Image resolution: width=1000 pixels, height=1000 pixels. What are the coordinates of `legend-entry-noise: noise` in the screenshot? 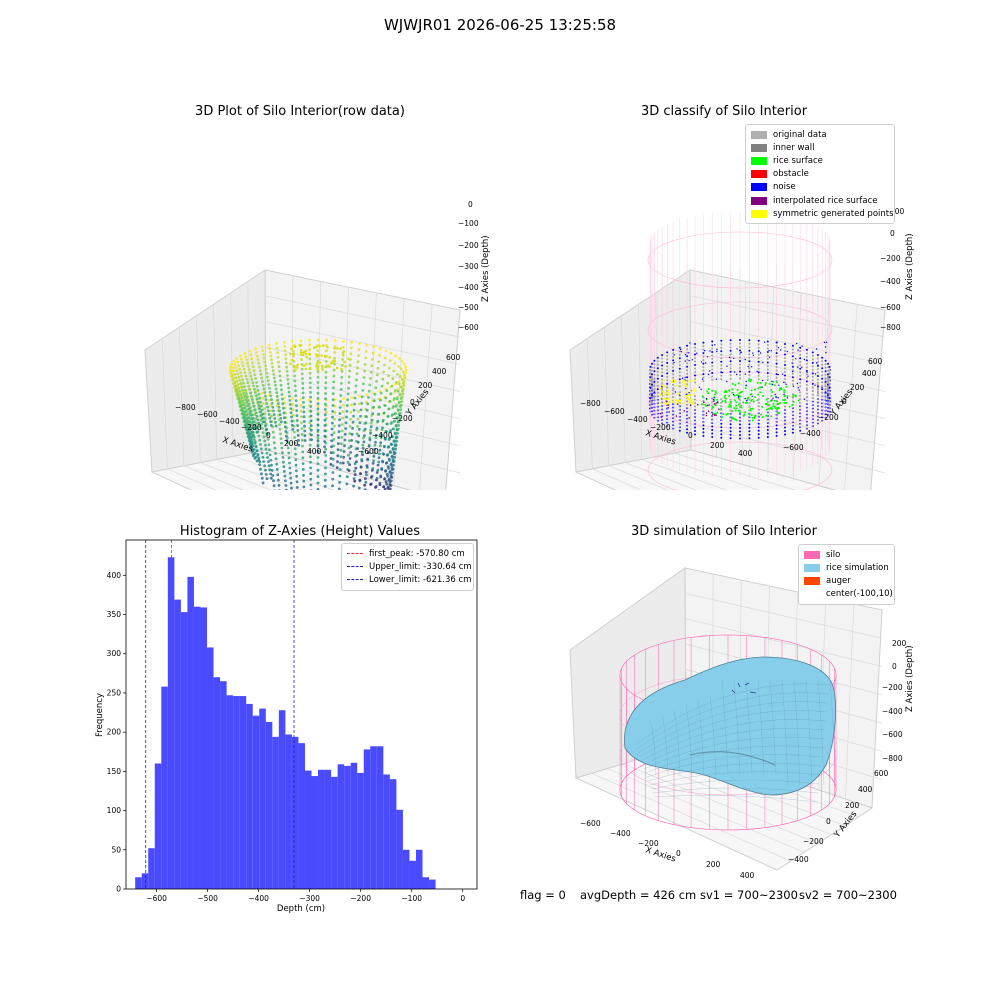 It's located at (820, 187).